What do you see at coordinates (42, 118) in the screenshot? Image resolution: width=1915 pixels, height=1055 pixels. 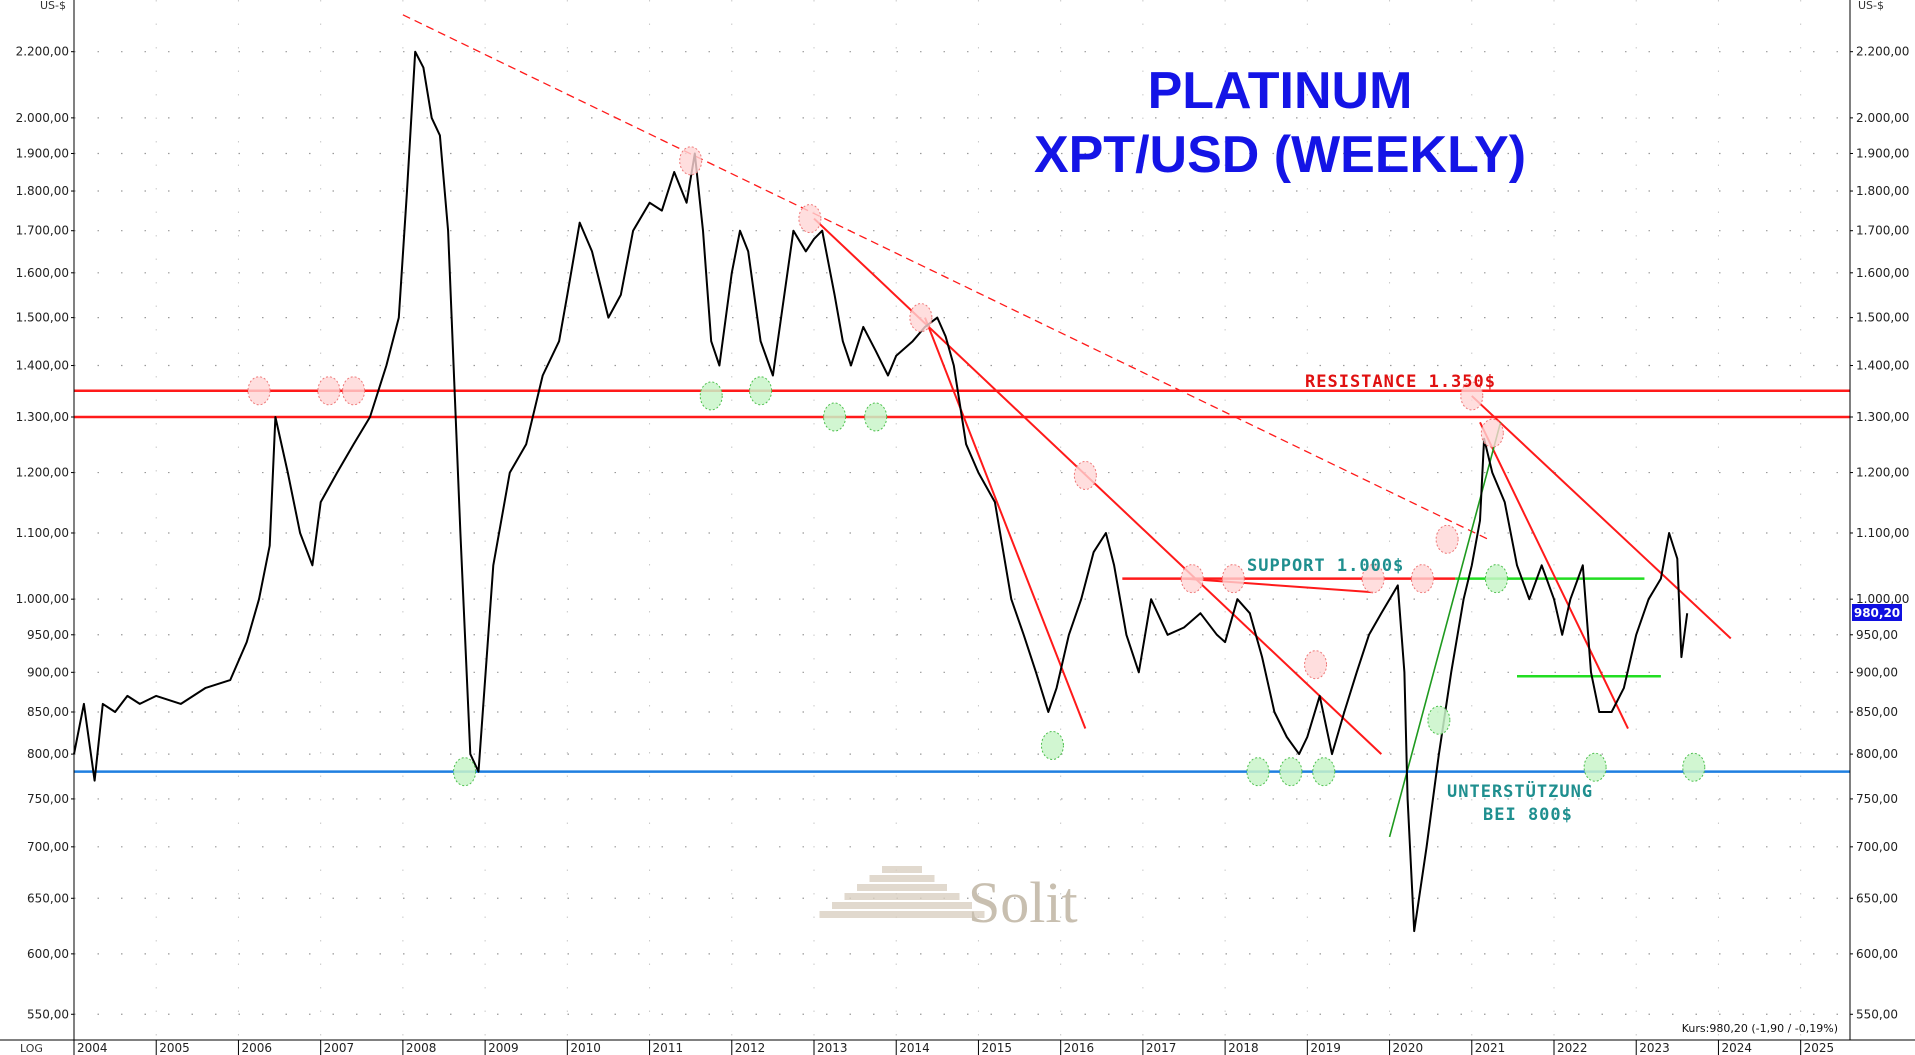 I see `y-tick-label-left: 2.000,00` at bounding box center [42, 118].